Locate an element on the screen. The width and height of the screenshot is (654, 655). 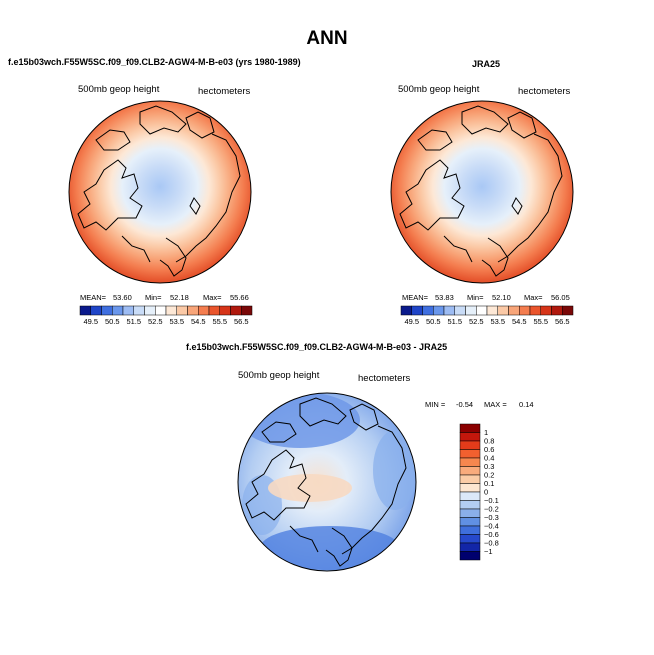
panel-3-units-label: hectometers is located at coordinates (384, 378).